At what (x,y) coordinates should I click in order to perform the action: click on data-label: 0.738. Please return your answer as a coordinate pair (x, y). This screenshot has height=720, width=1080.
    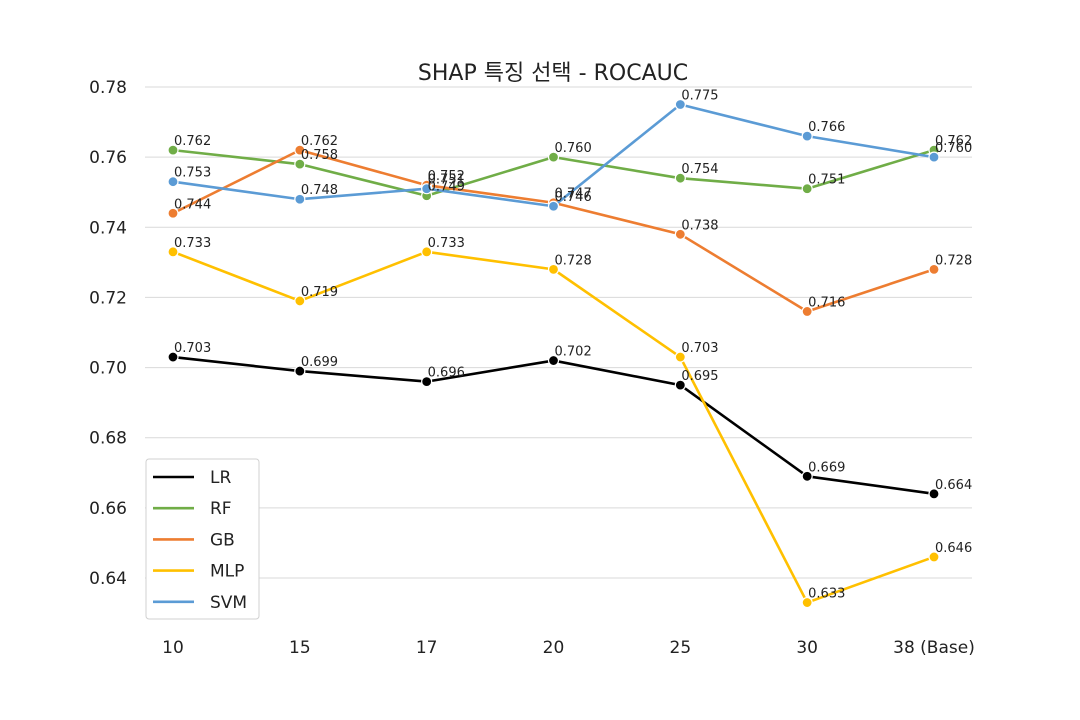
    Looking at the image, I should click on (699, 225).